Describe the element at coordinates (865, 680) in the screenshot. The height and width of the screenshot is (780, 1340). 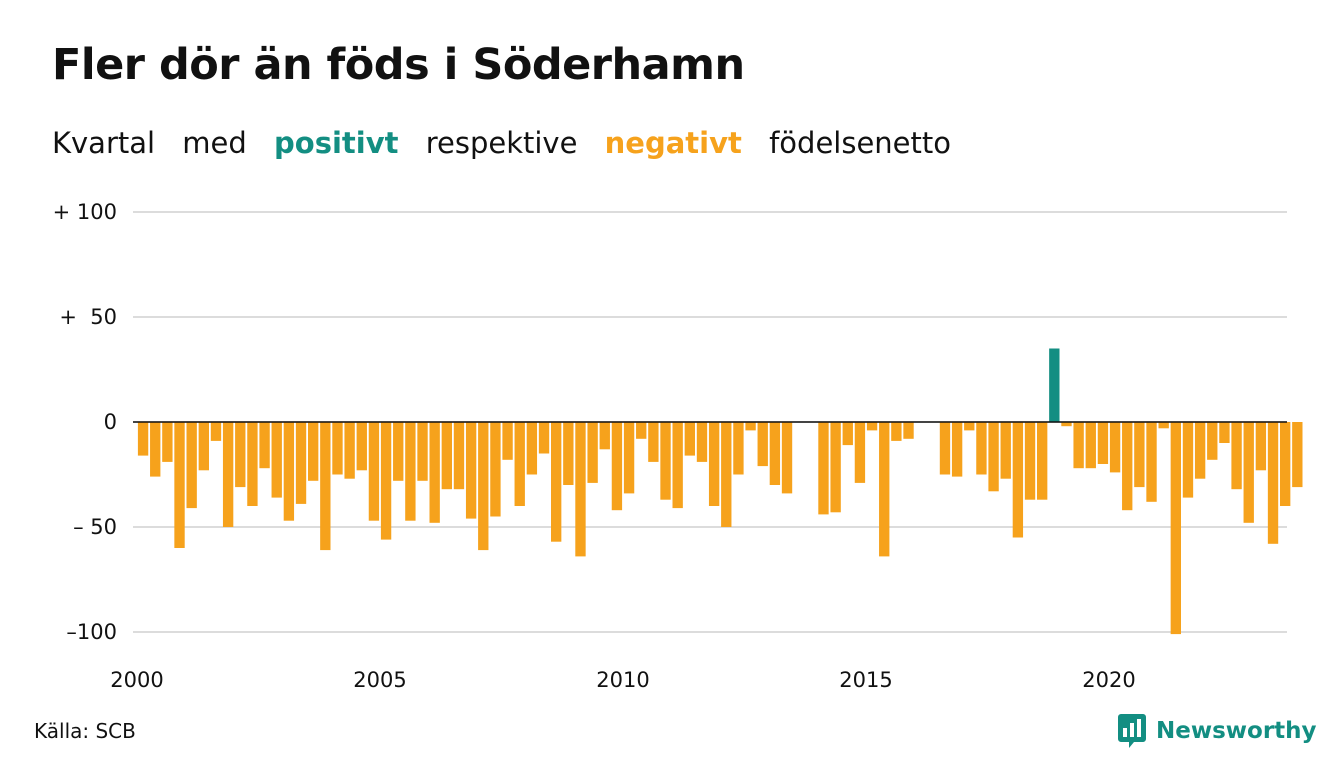
I see `x-tick-label: 2015` at that location.